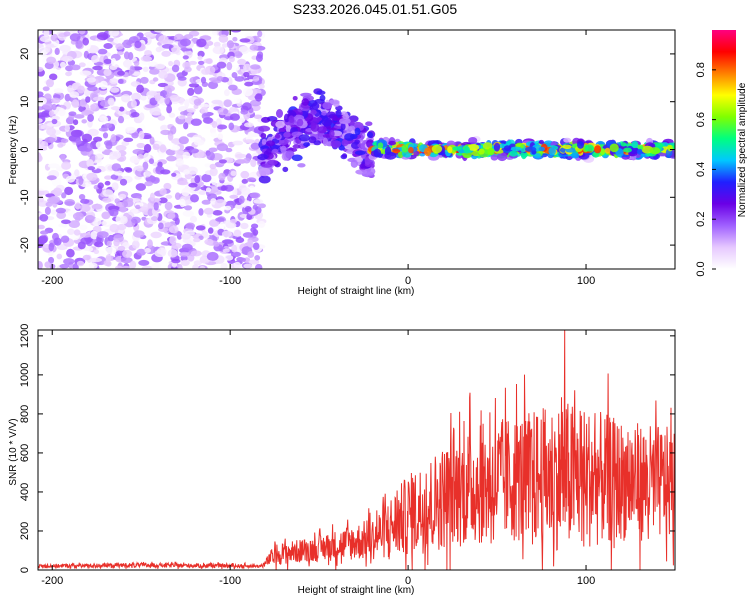  I want to click on y-tick-label: -20, so click(25, 245).